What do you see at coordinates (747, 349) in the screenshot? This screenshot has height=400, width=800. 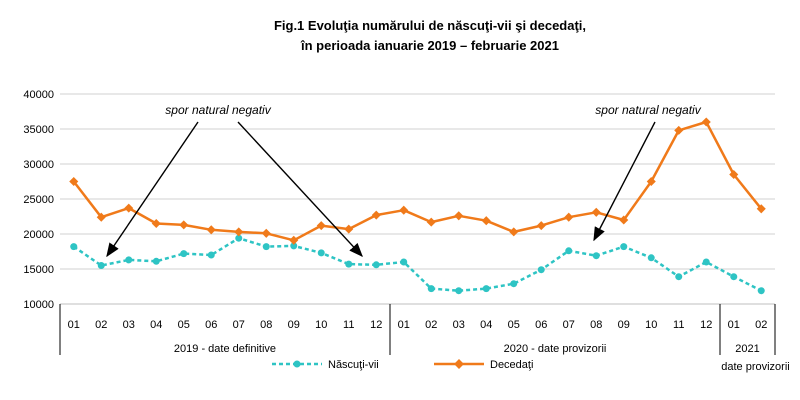 I see `x-group-label: 2021` at bounding box center [747, 349].